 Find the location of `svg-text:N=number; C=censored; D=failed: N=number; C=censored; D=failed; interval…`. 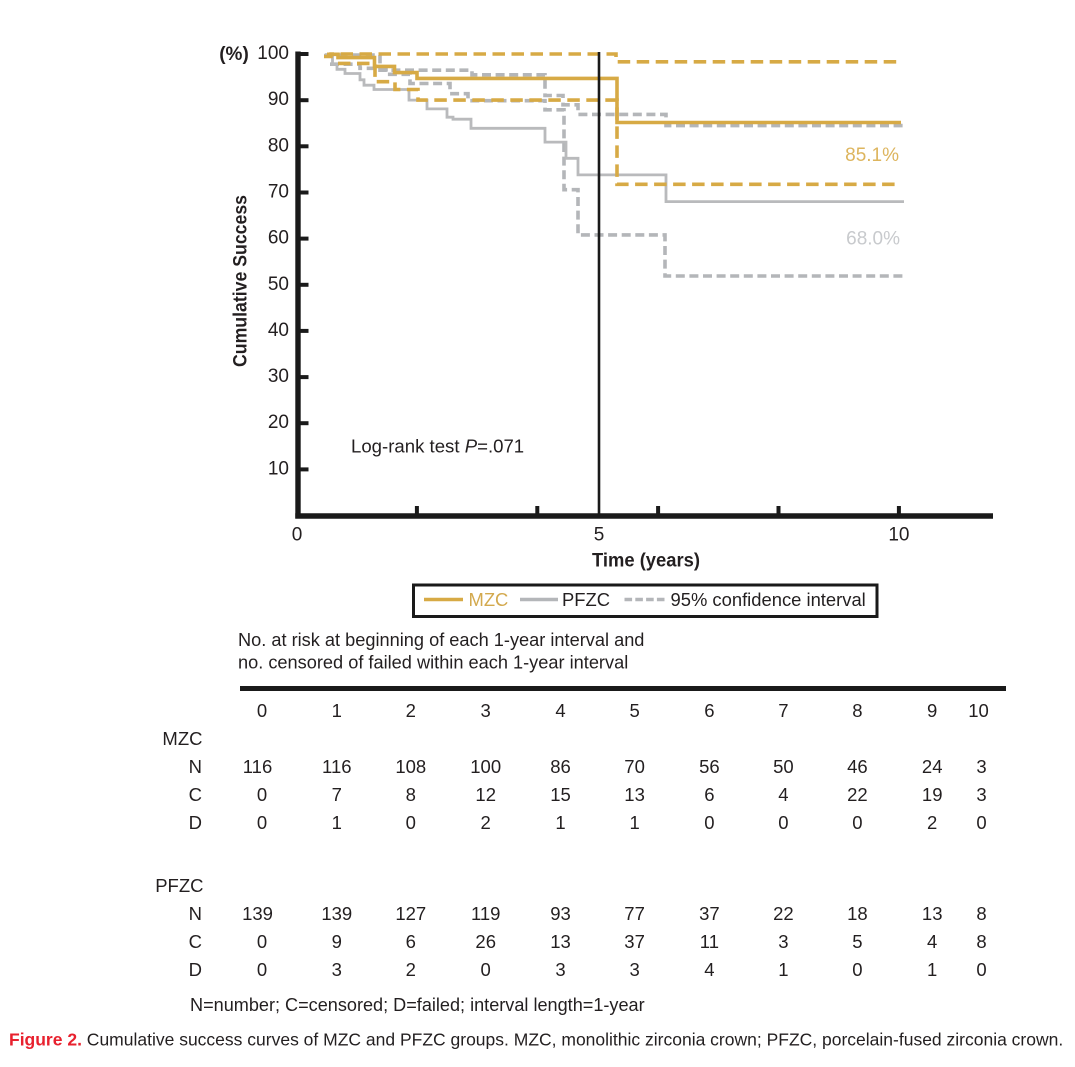

svg-text:N=number; C=censored; D=failed: N=number; C=censored; D=failed; interval… is located at coordinates (417, 1005).